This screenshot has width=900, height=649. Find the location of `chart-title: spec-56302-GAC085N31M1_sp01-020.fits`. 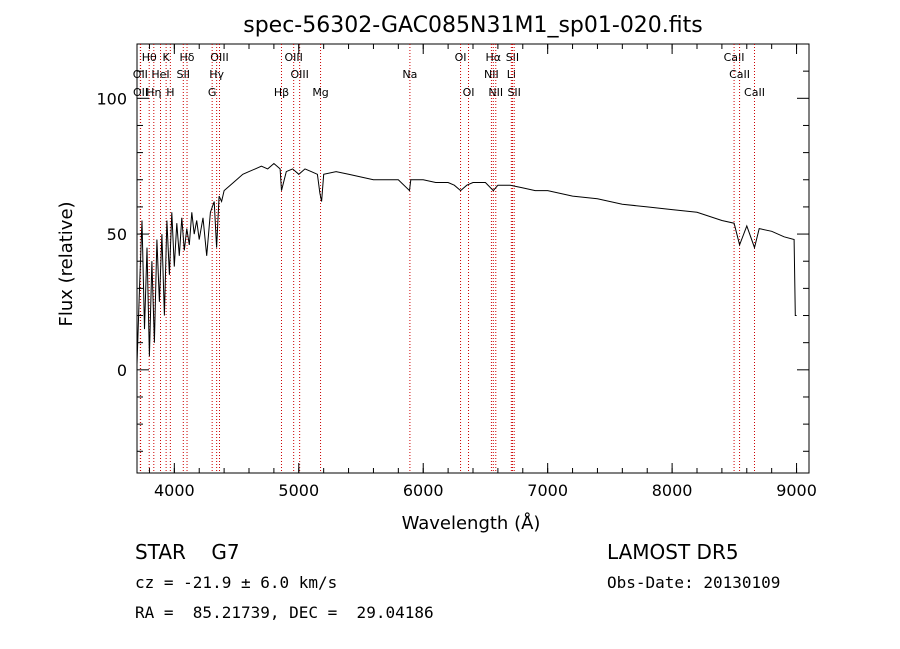

chart-title: spec-56302-GAC085N31M1_sp01-020.fits is located at coordinates (473, 25).